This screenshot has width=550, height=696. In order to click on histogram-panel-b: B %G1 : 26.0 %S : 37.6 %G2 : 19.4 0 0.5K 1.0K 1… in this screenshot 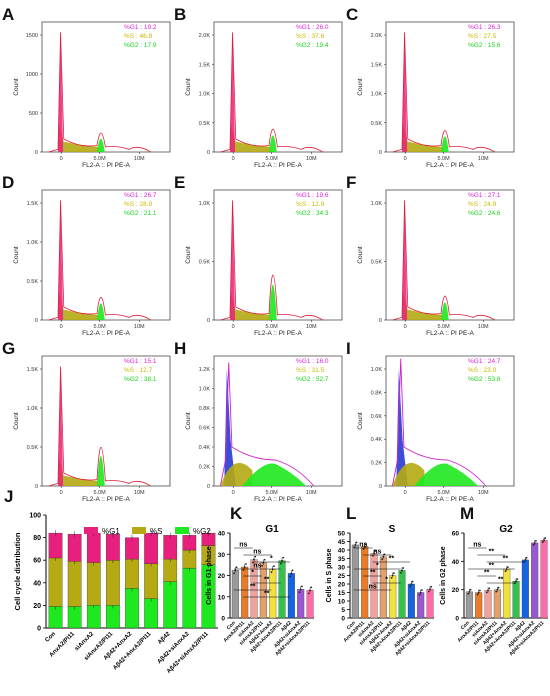, I will do `click(258, 87)`.